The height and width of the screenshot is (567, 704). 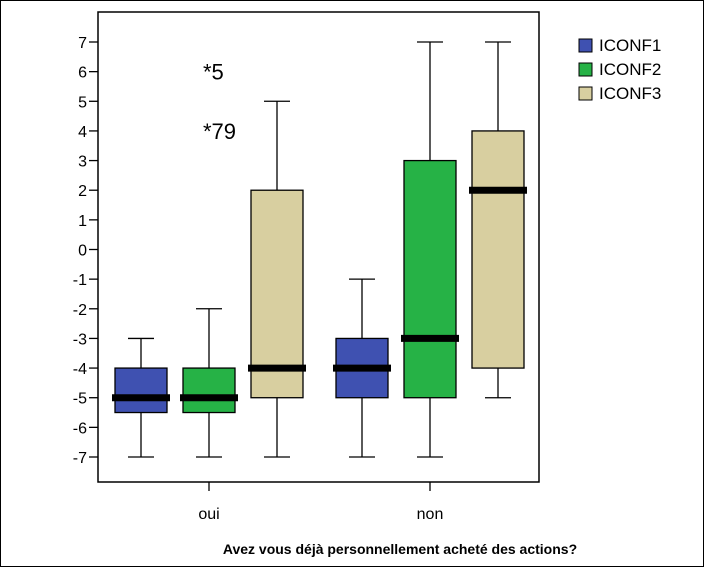 I want to click on y-tick-label: -6, so click(x=80, y=428).